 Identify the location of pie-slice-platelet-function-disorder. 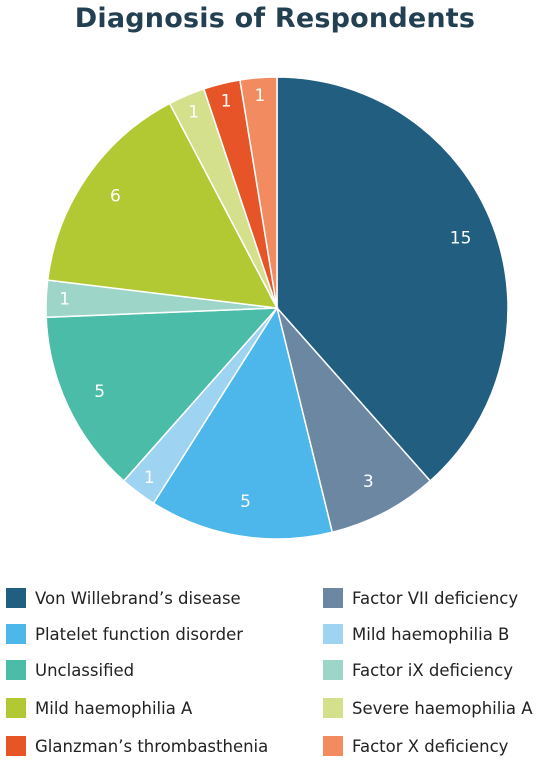
(243, 423).